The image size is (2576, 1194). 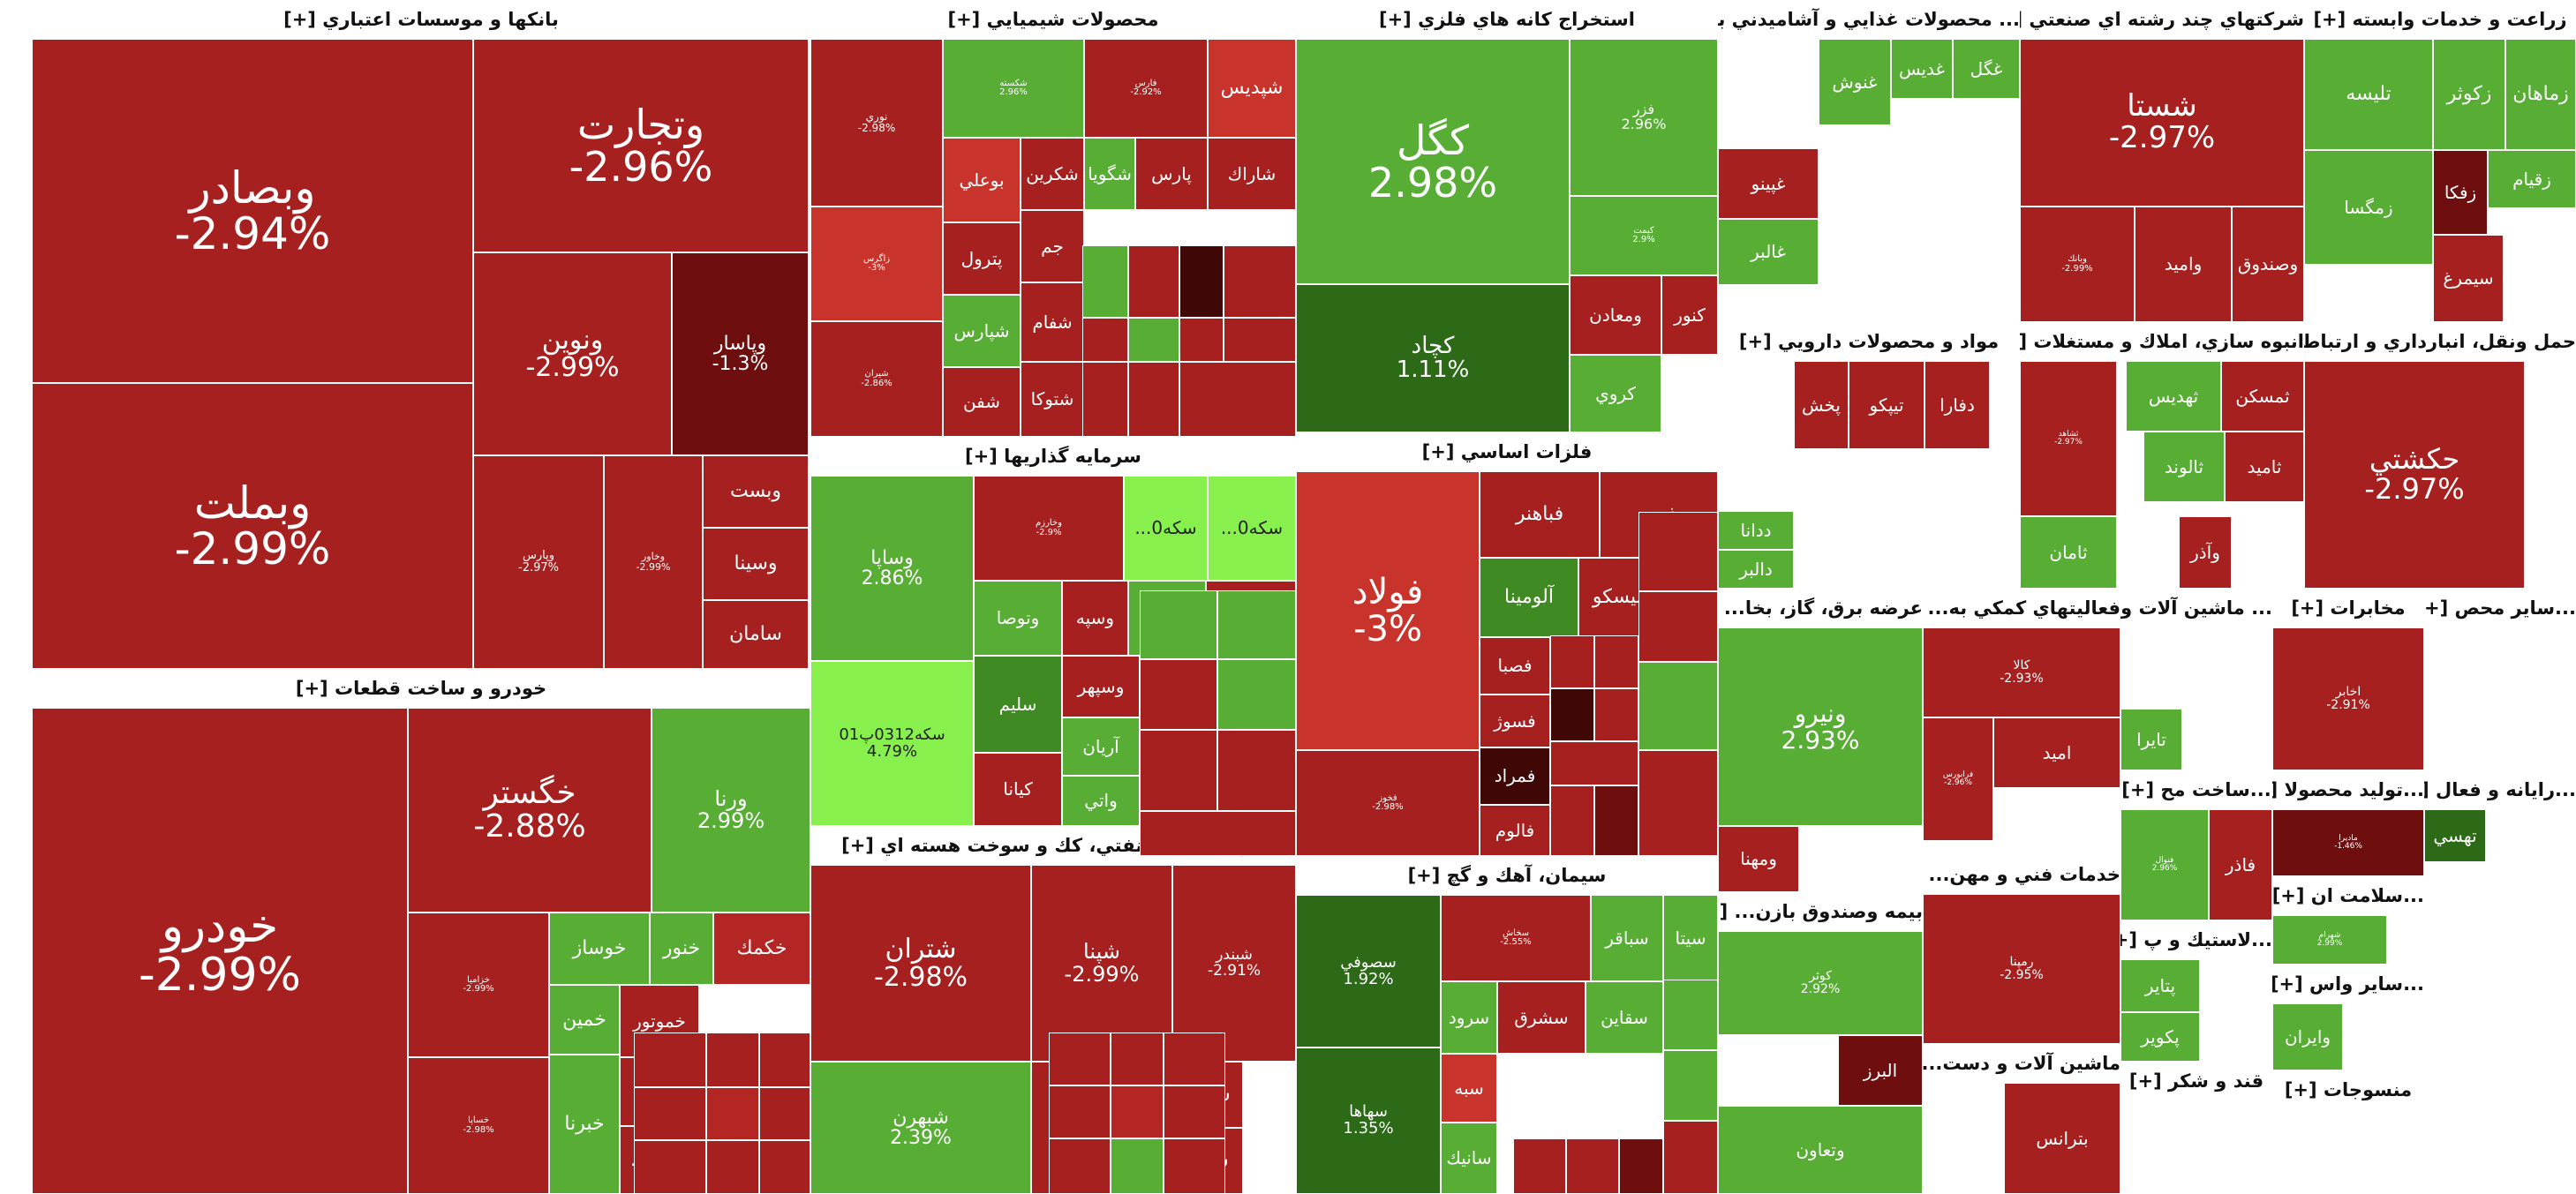 I want to click on sector-title: قند و شكر [+], so click(x=2196, y=1081).